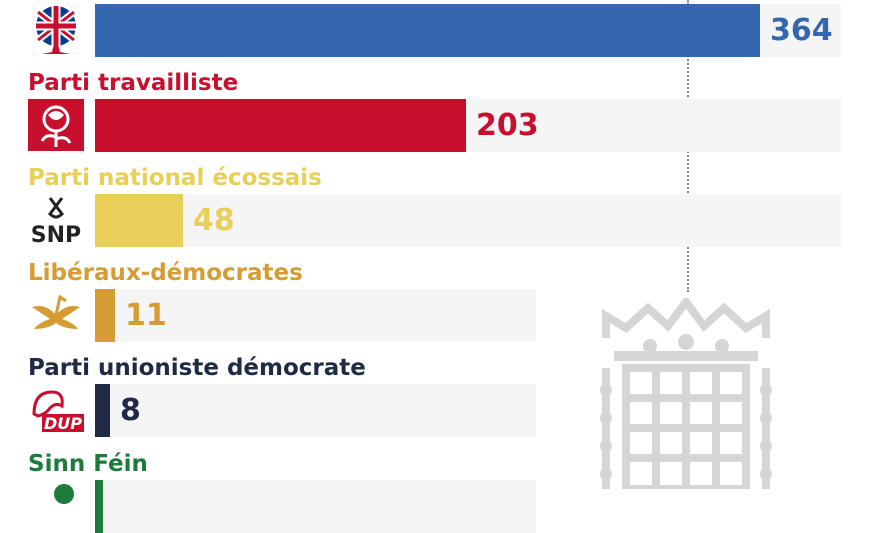  What do you see at coordinates (56, 125) in the screenshot?
I see `labour-rose-icon` at bounding box center [56, 125].